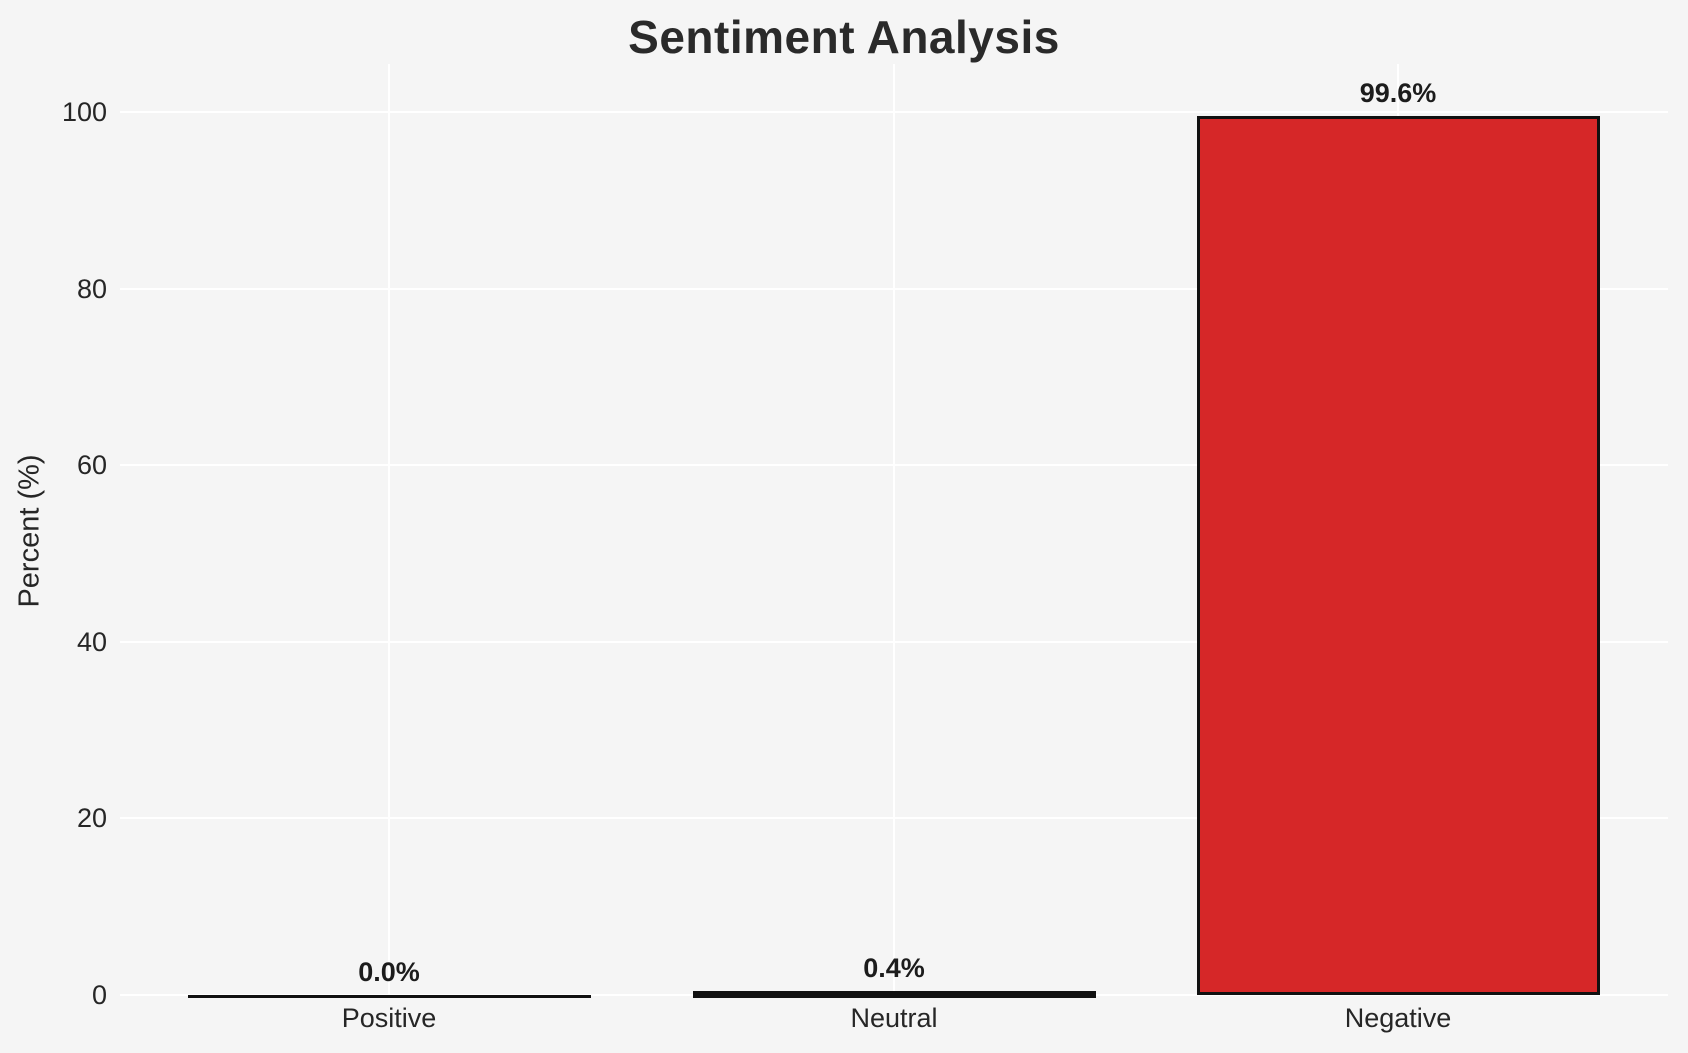 This screenshot has width=1688, height=1053. Describe the element at coordinates (91, 641) in the screenshot. I see `y-tick-label-40: 40` at that location.